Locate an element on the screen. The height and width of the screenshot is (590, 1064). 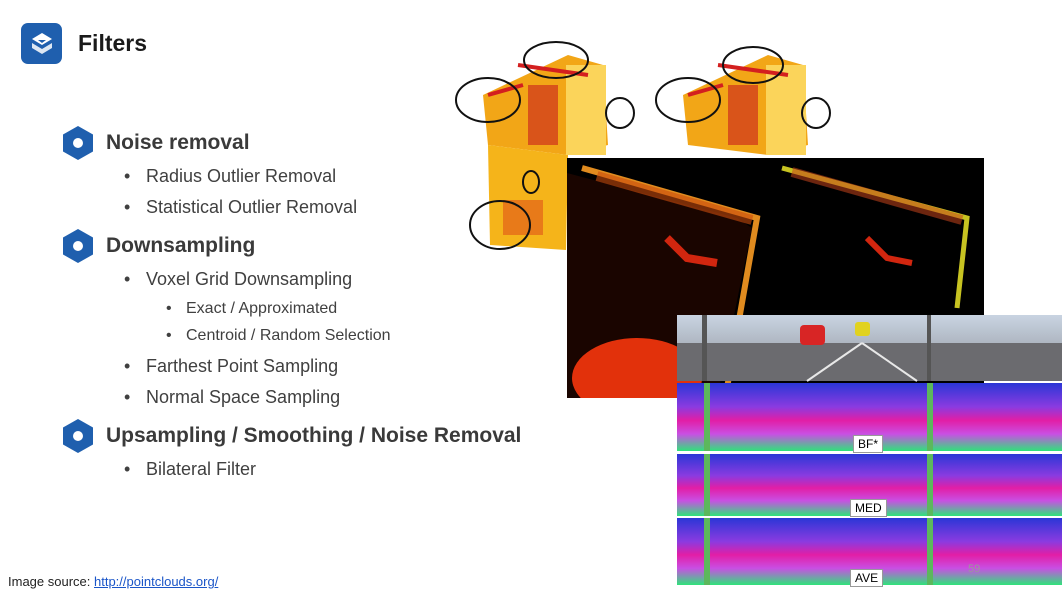
image-source-prefix: Image source: is located at coordinates (51, 581).